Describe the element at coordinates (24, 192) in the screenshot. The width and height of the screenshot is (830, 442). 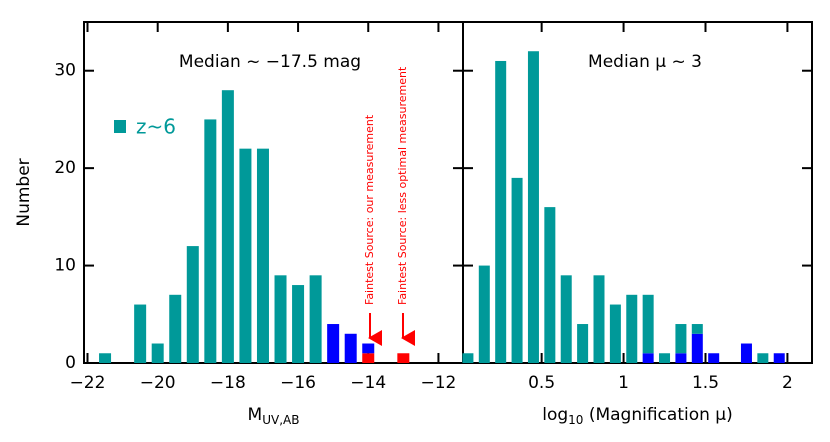
I see `y-axis-label: Number` at that location.